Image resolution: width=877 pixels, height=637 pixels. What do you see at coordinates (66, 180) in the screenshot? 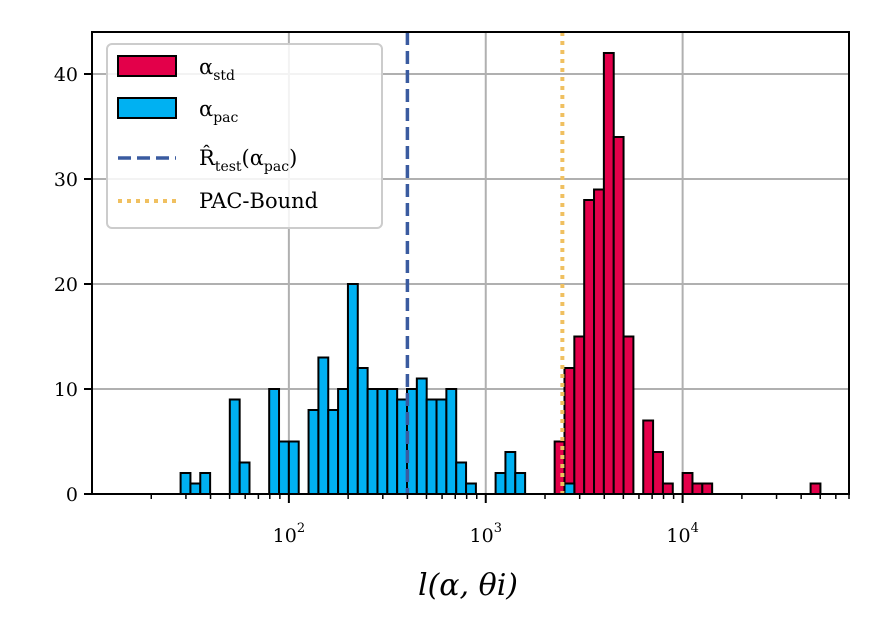
I see `y-tick-label: 30` at bounding box center [66, 180].